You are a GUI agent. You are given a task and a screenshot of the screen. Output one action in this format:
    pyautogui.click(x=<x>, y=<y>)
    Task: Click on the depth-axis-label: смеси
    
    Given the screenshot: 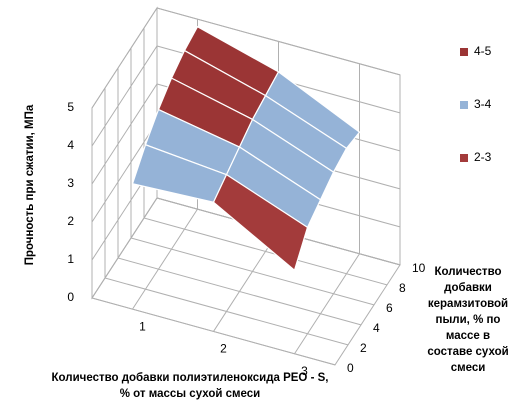 What is the action you would take?
    pyautogui.click(x=468, y=368)
    